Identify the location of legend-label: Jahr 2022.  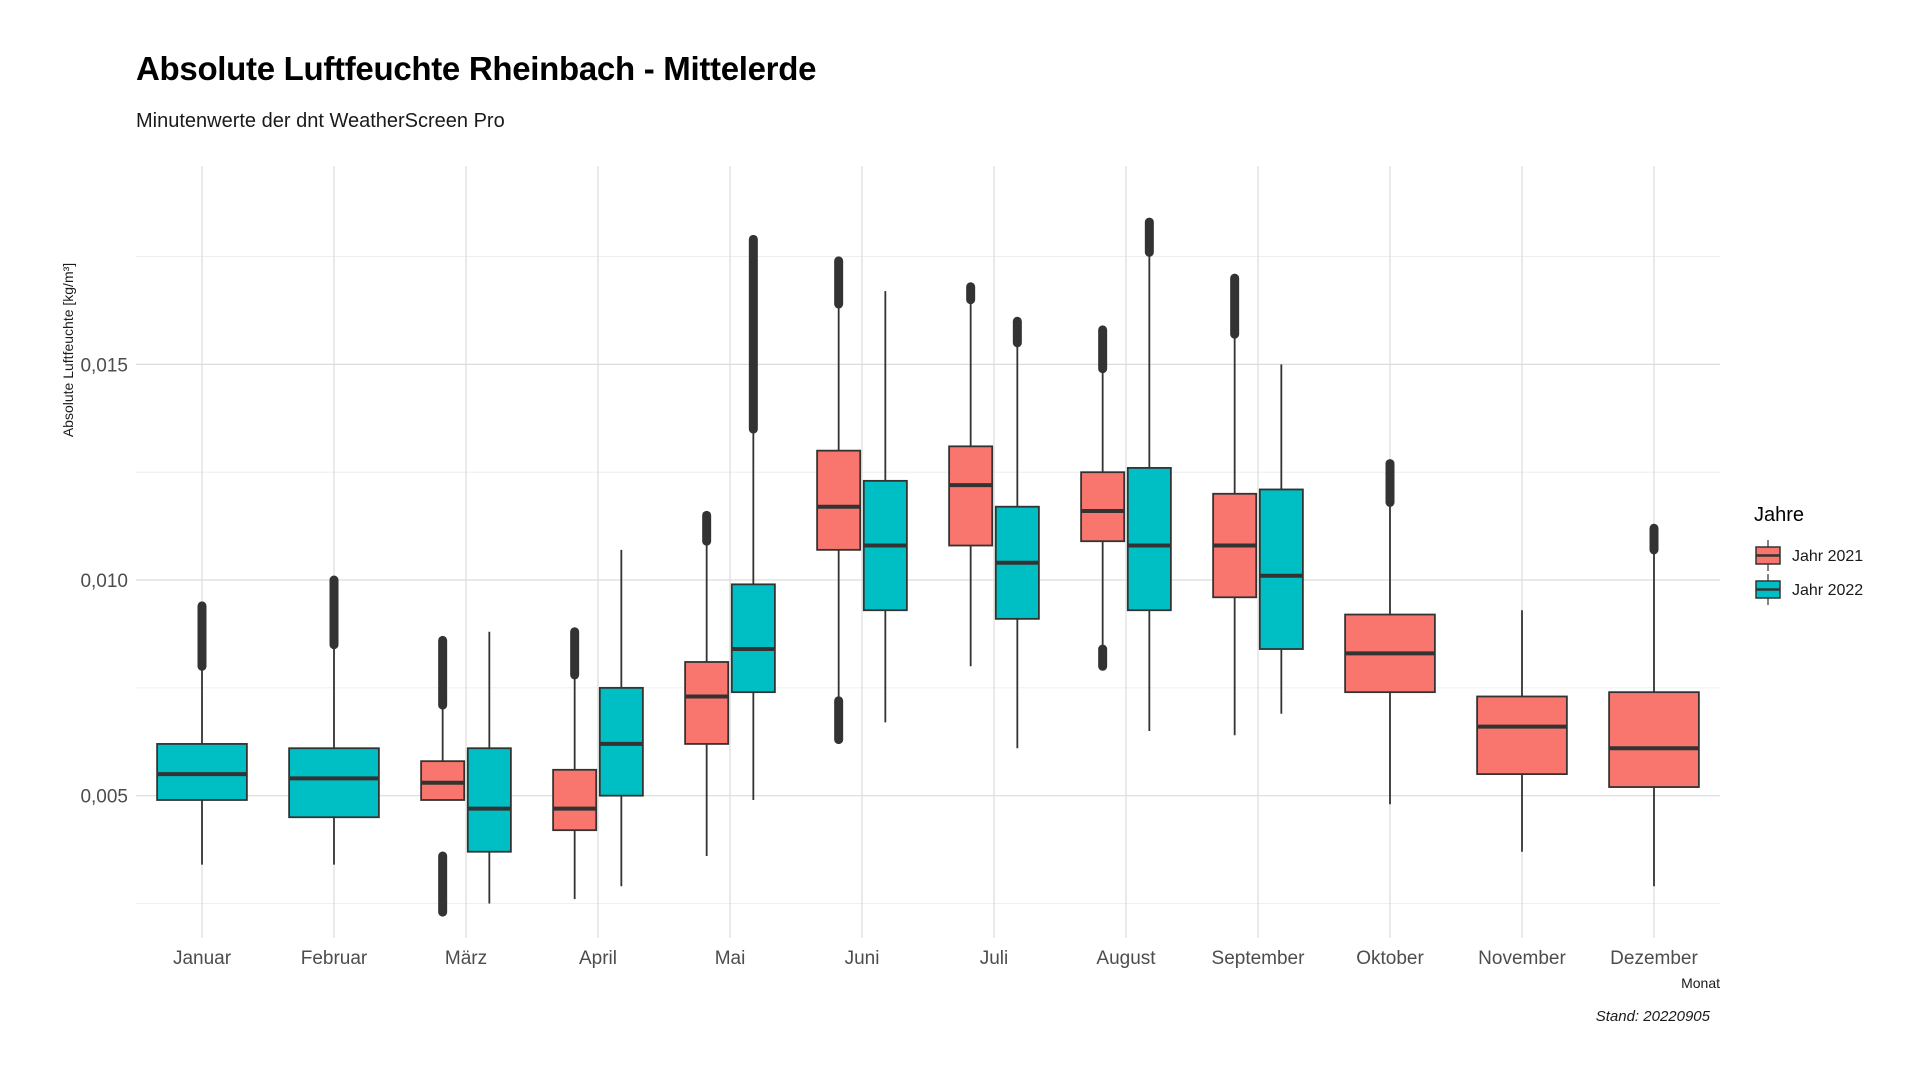
(1827, 590).